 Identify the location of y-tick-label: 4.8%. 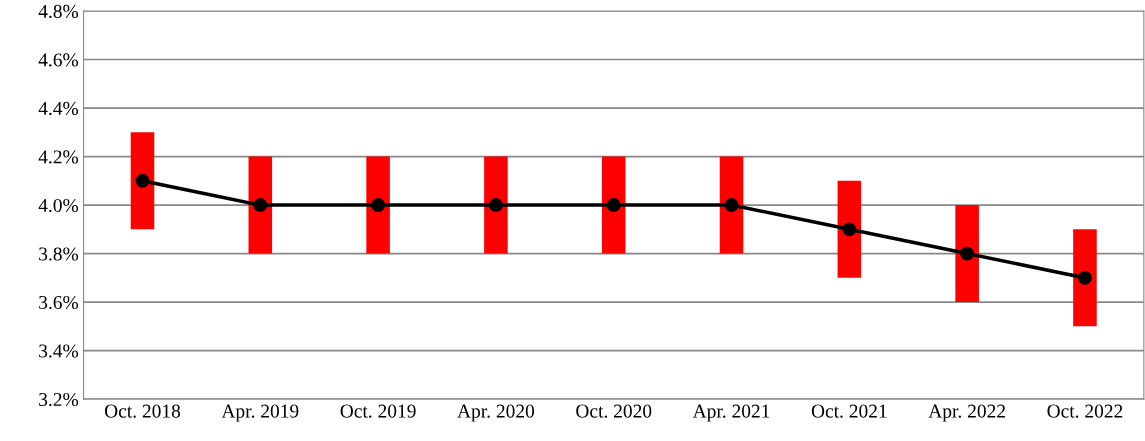
(58, 11).